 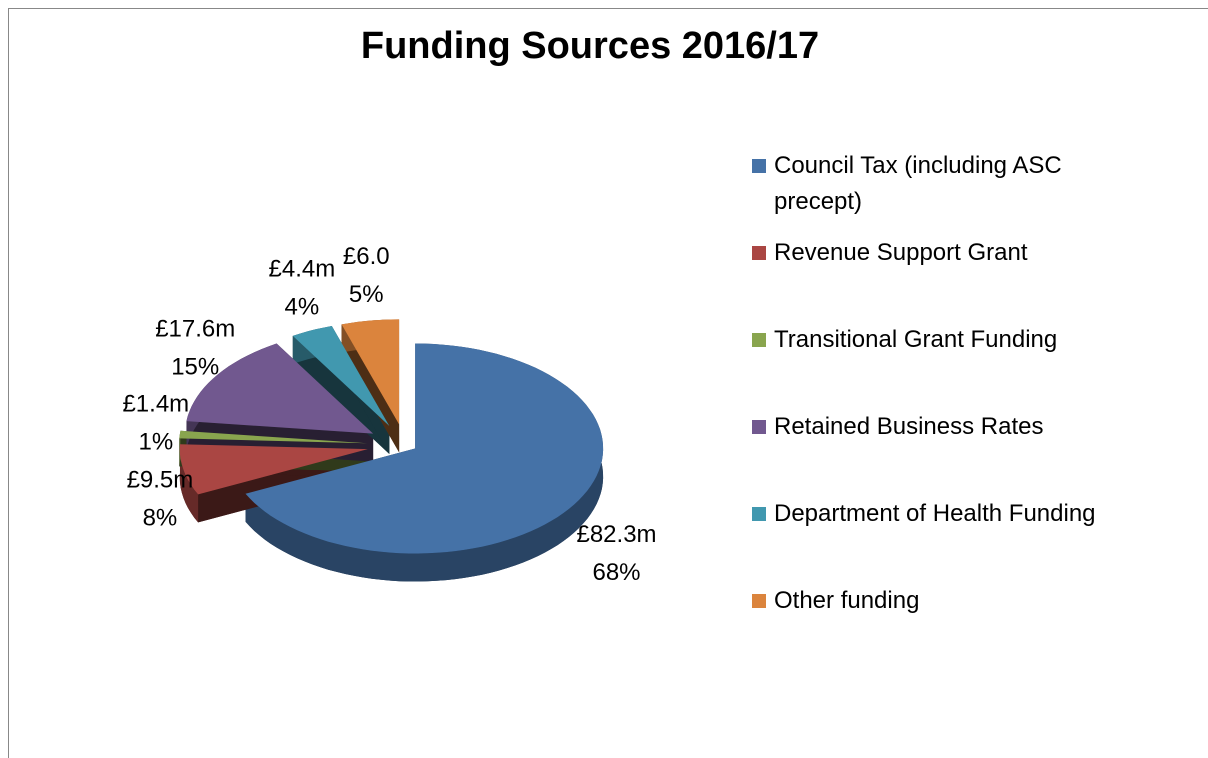 What do you see at coordinates (195, 366) in the screenshot?
I see `data-label: 15%` at bounding box center [195, 366].